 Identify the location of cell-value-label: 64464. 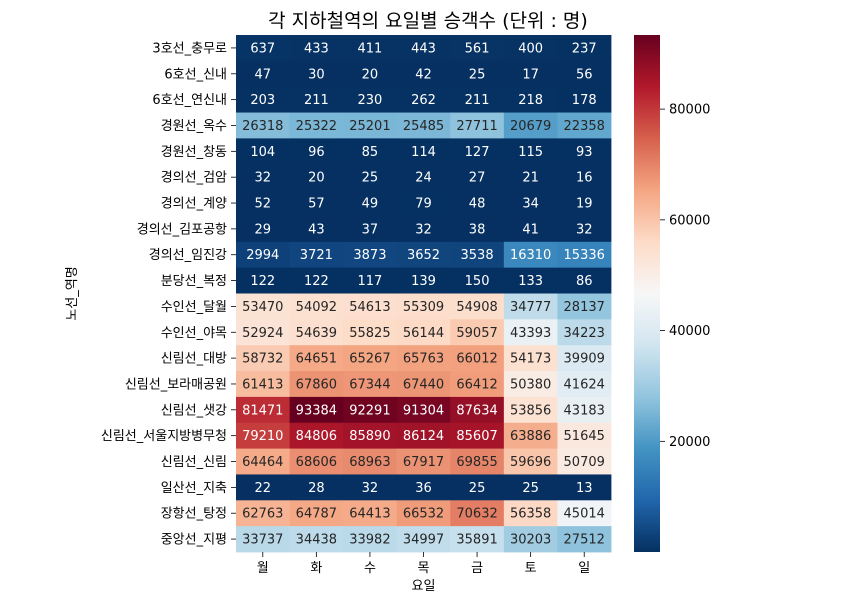
(262, 462).